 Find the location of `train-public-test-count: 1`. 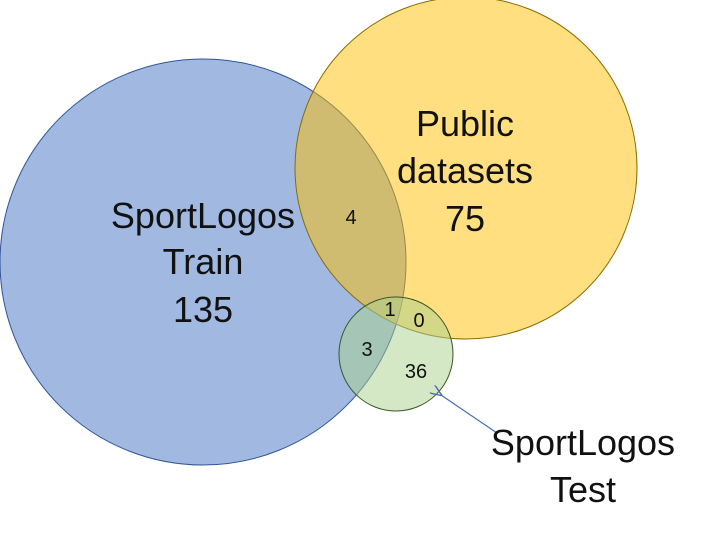

train-public-test-count: 1 is located at coordinates (389, 310).